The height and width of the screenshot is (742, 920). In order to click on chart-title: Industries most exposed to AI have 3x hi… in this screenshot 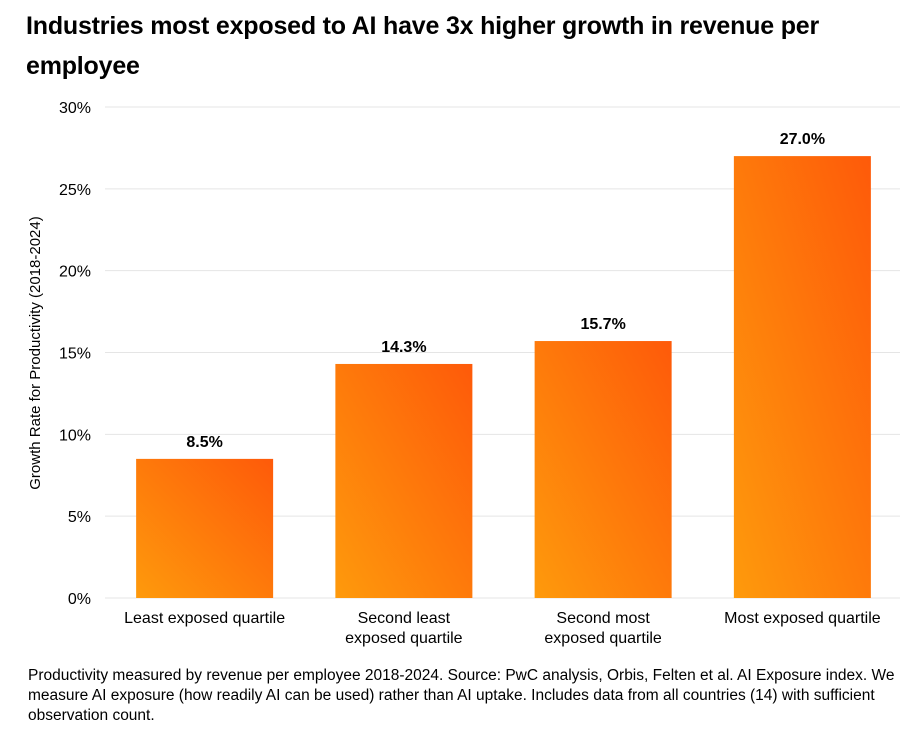, I will do `click(423, 46)`.